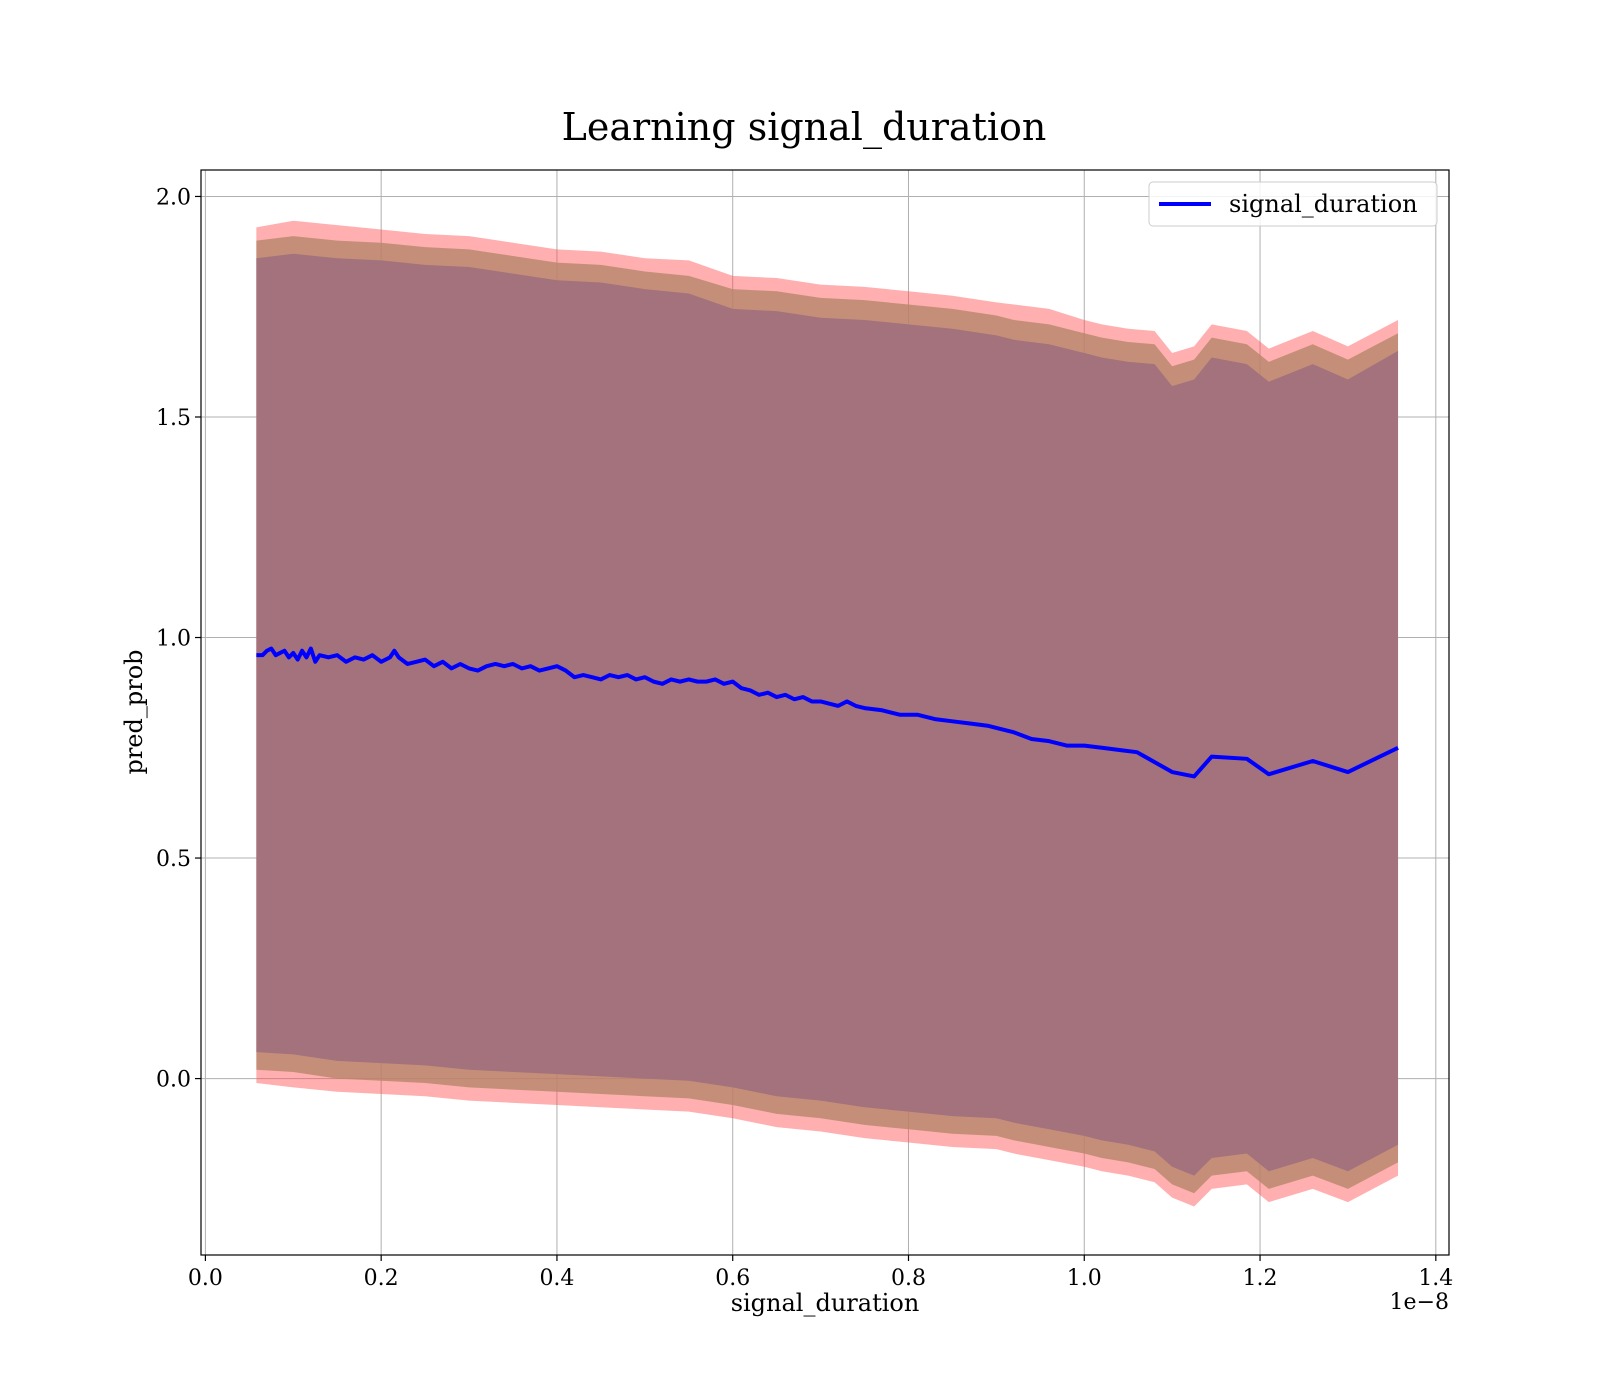 The height and width of the screenshot is (1400, 1600). Describe the element at coordinates (825, 1303) in the screenshot. I see `x-axis-label: signal_duration` at that location.